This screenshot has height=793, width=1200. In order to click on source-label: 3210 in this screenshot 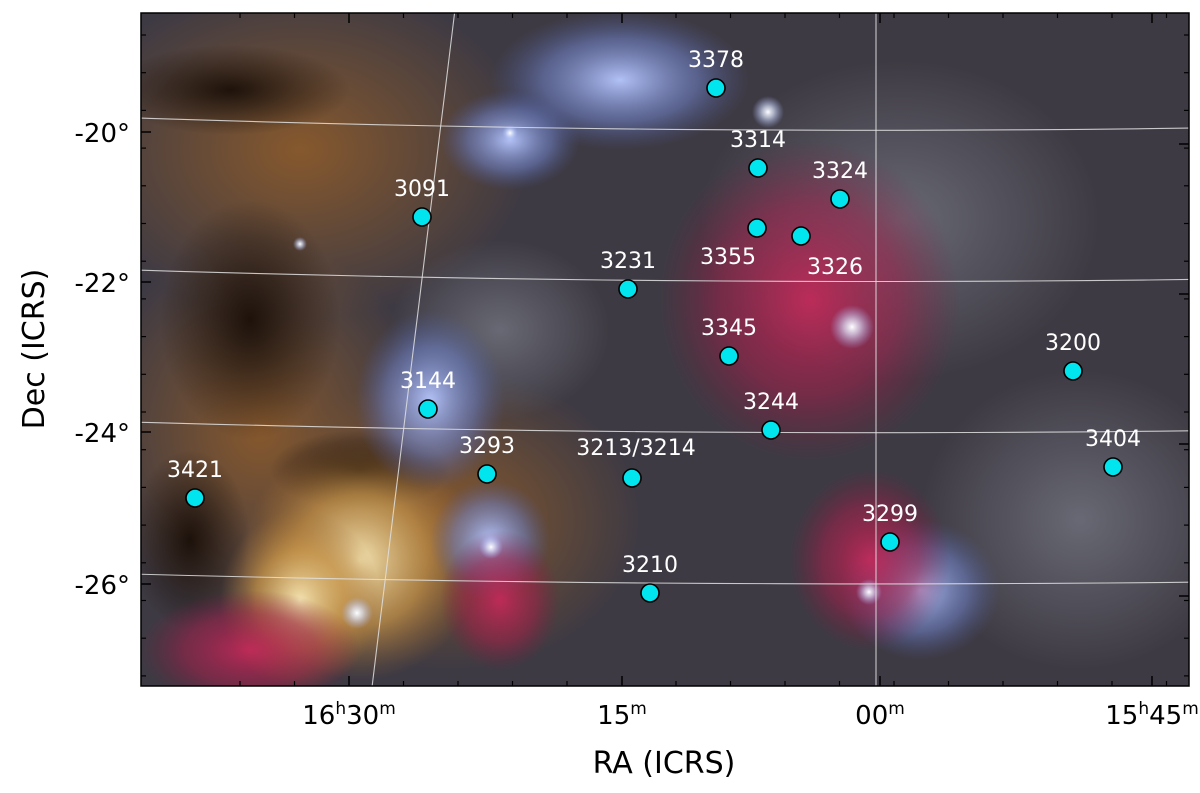, I will do `click(650, 565)`.